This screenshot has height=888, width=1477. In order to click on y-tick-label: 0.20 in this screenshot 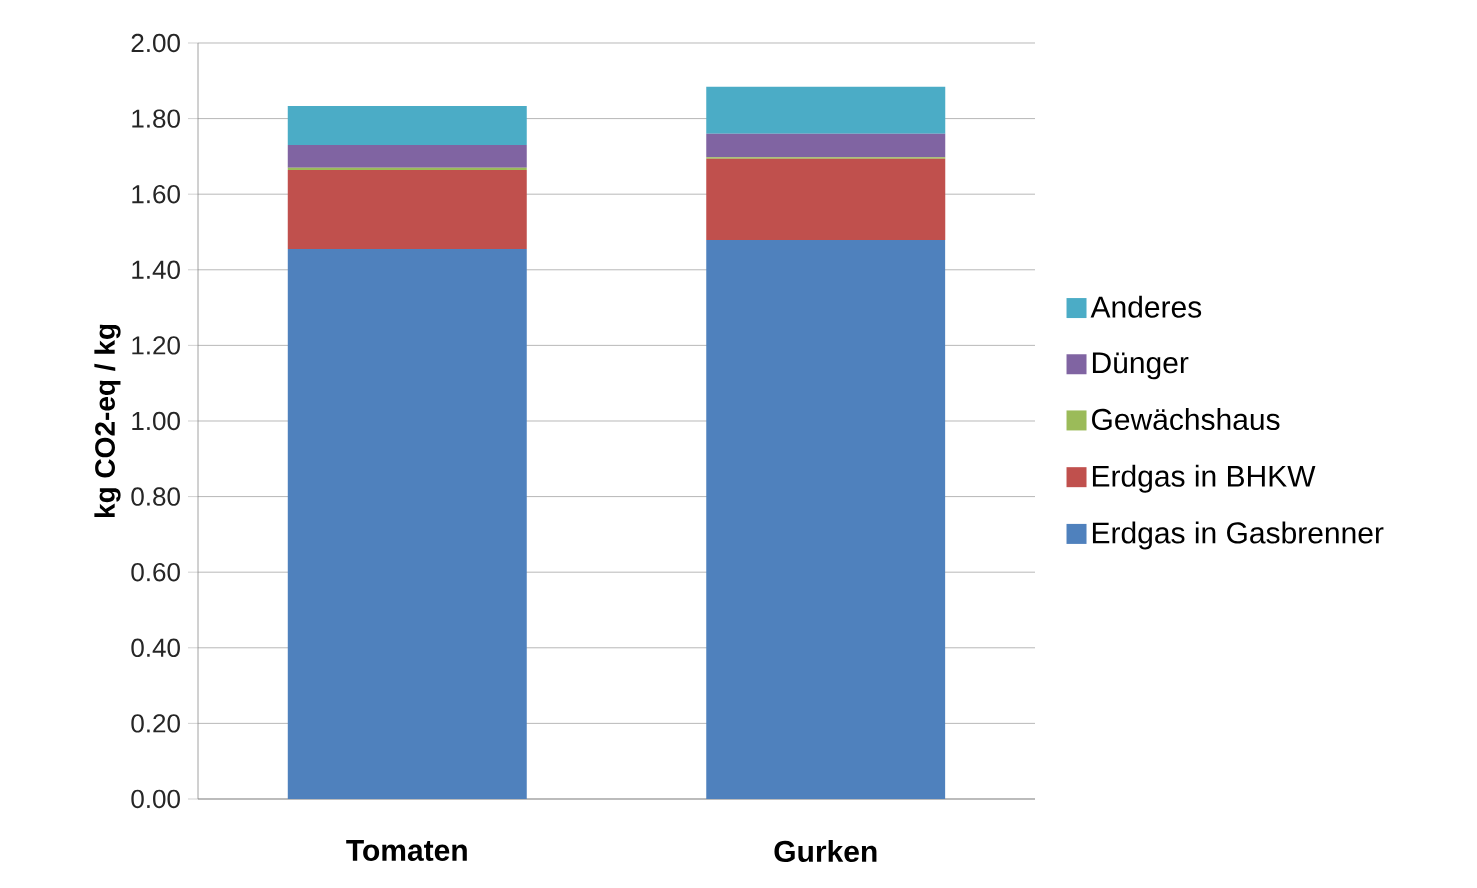, I will do `click(155, 723)`.